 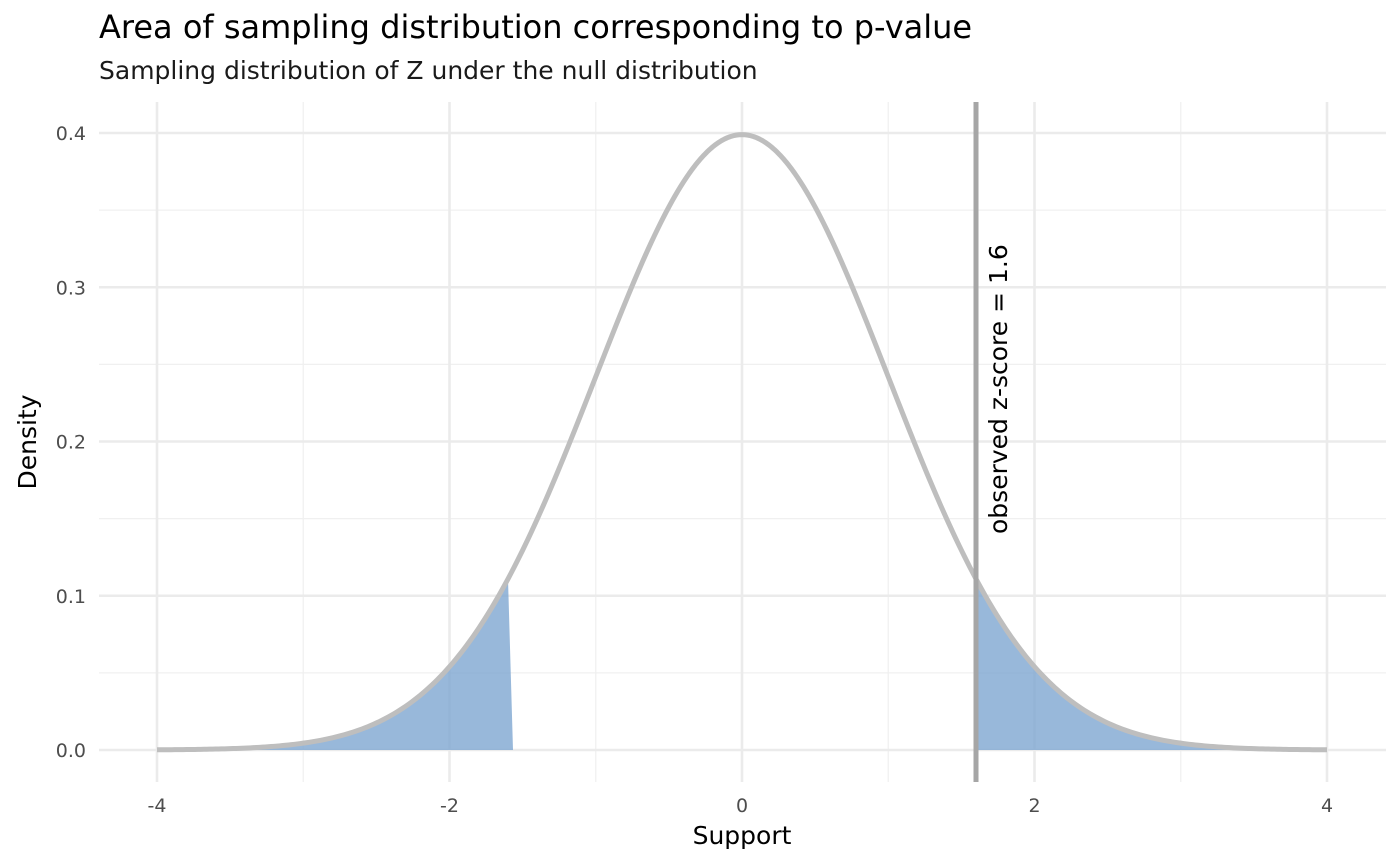 What do you see at coordinates (27, 441) in the screenshot?
I see `y-axis-label: Density` at bounding box center [27, 441].